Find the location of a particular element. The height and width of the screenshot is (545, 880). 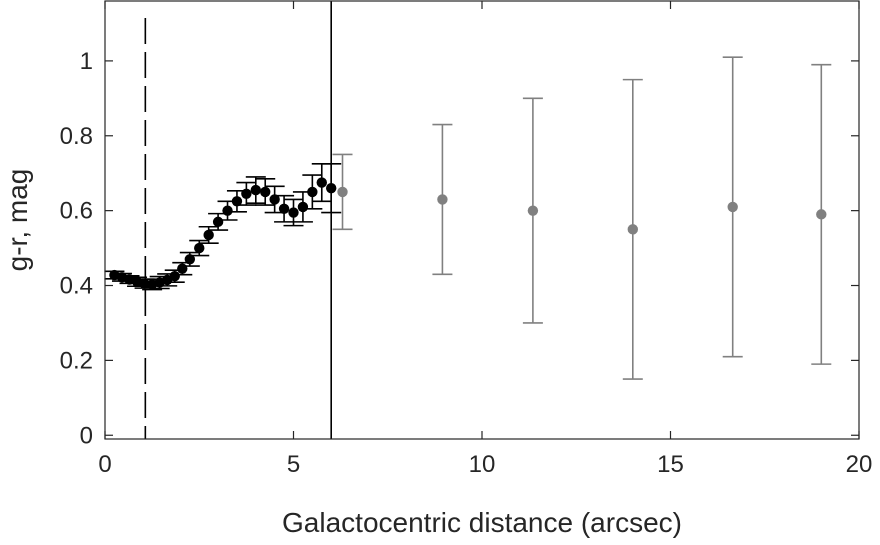

y-tick-label: 0.6 is located at coordinates (76, 211).